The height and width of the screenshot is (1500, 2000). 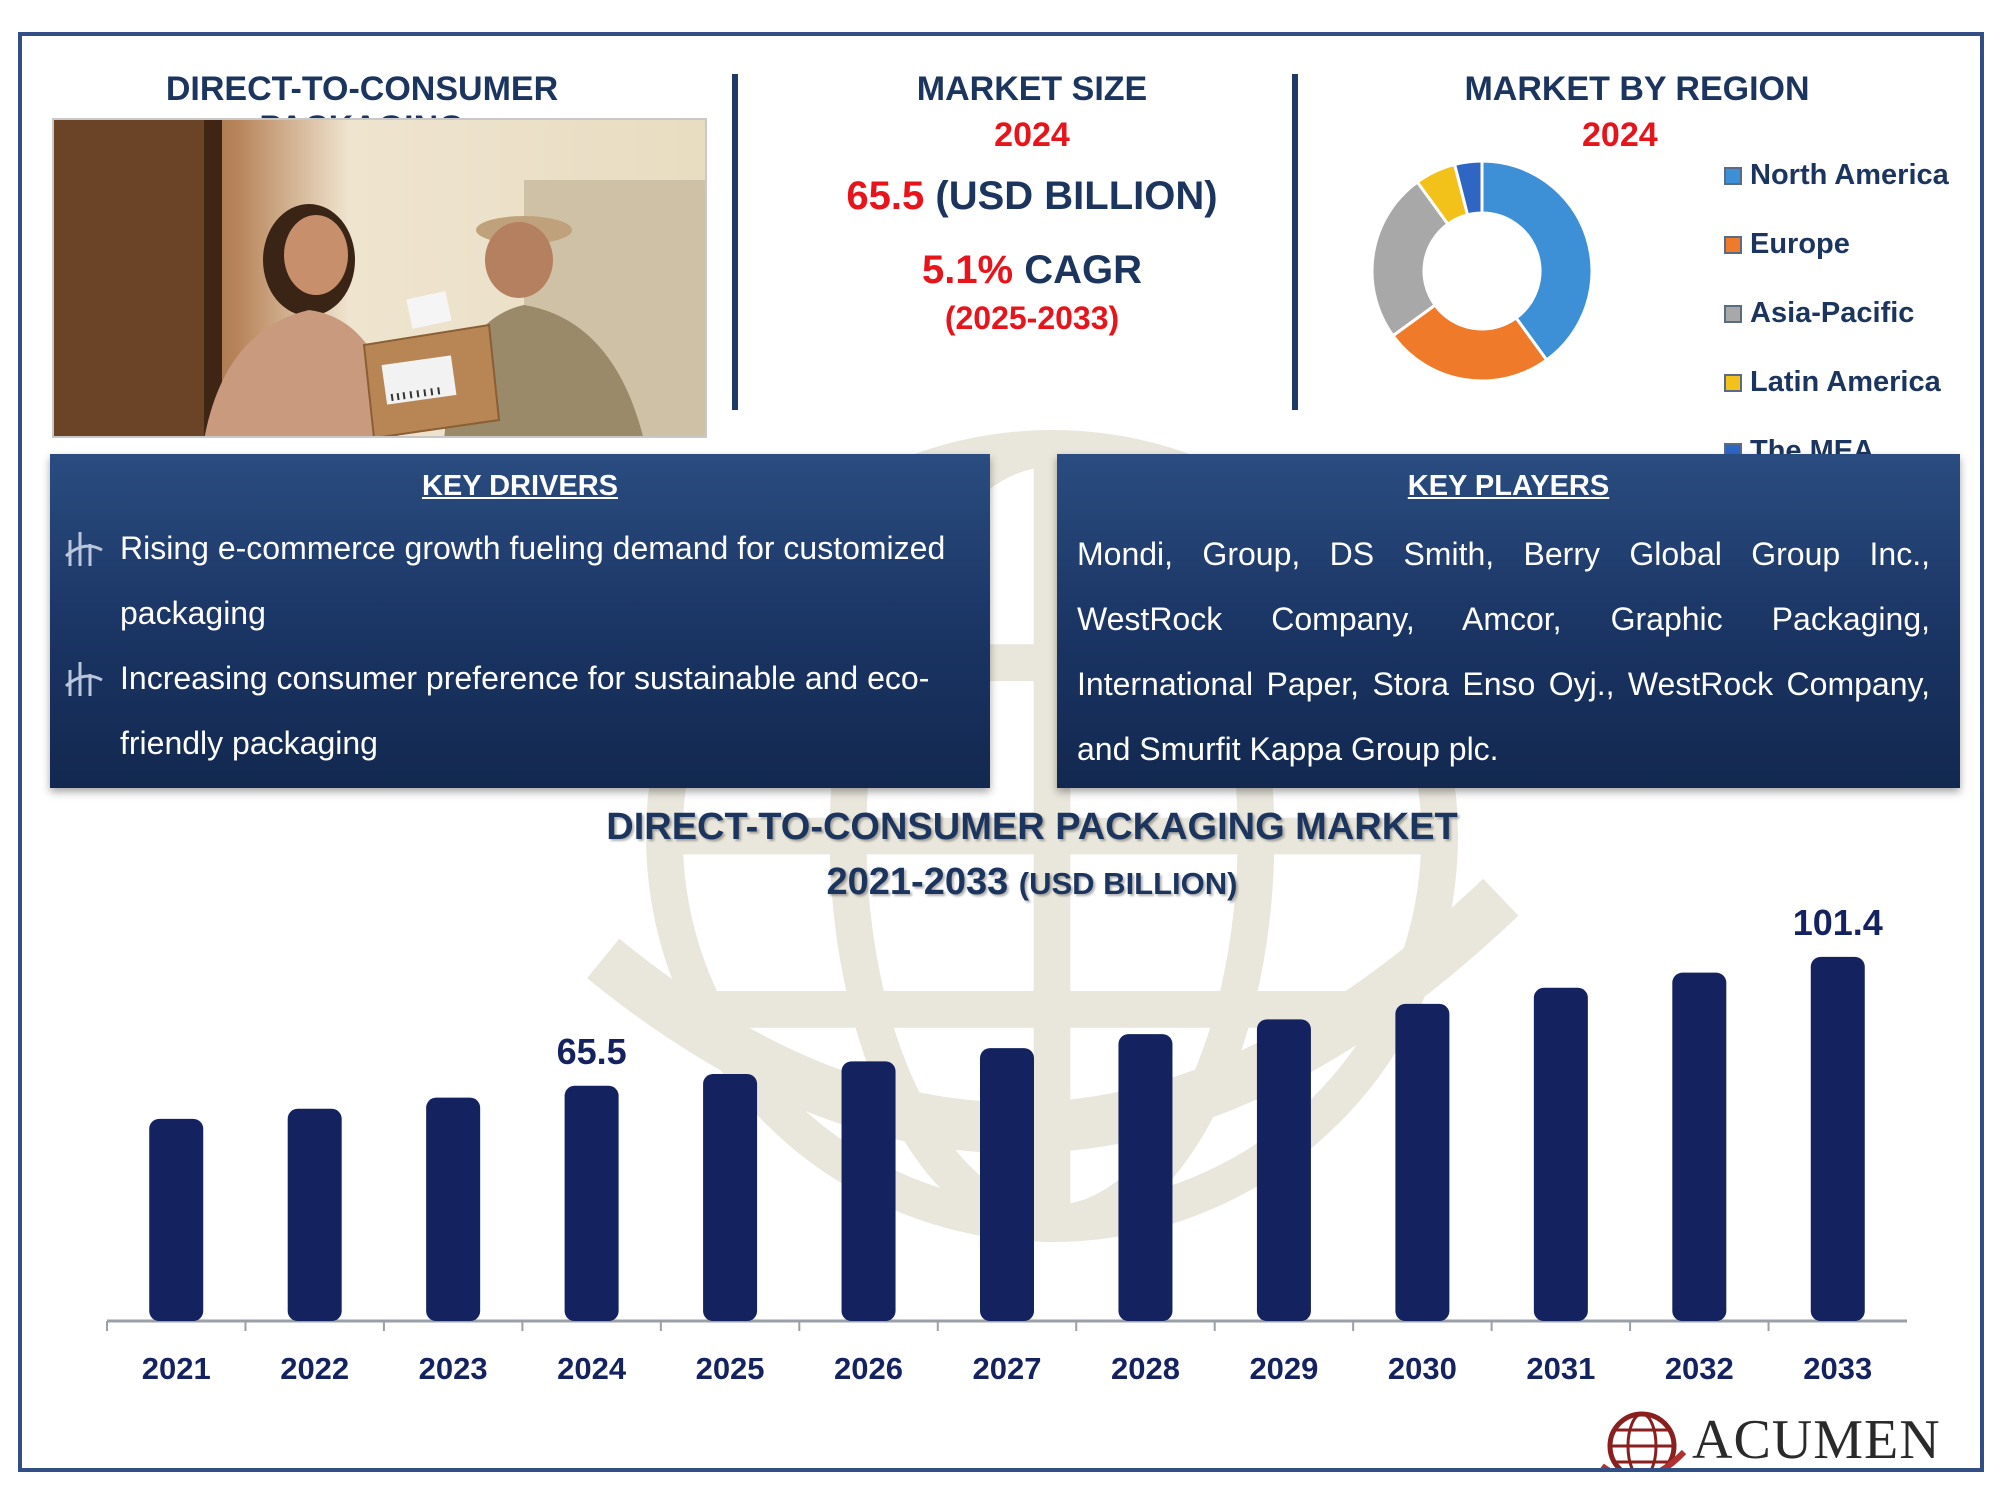 What do you see at coordinates (1032, 318) in the screenshot?
I see `cagr-period: (2025-2033)` at bounding box center [1032, 318].